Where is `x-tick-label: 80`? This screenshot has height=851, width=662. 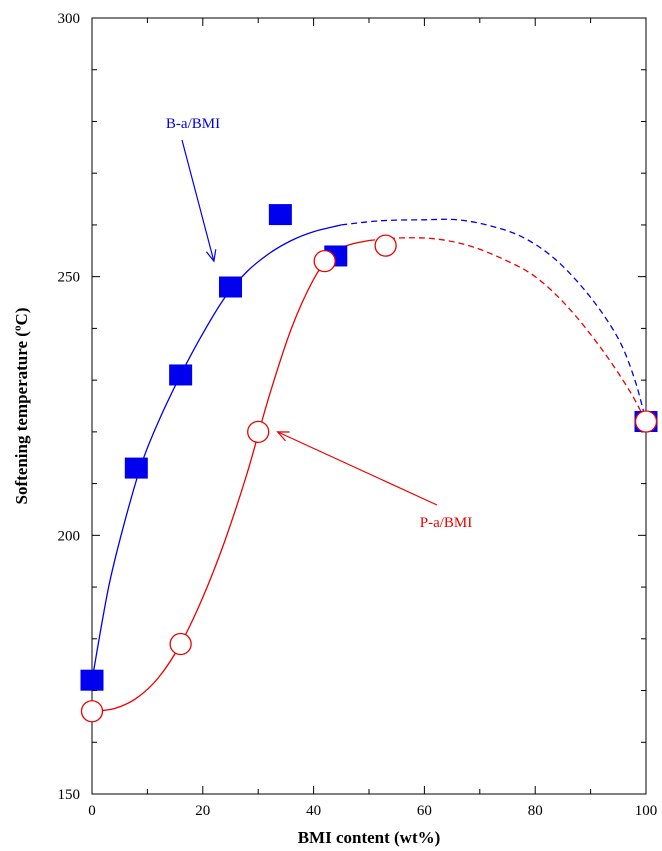
x-tick-label: 80 is located at coordinates (535, 811).